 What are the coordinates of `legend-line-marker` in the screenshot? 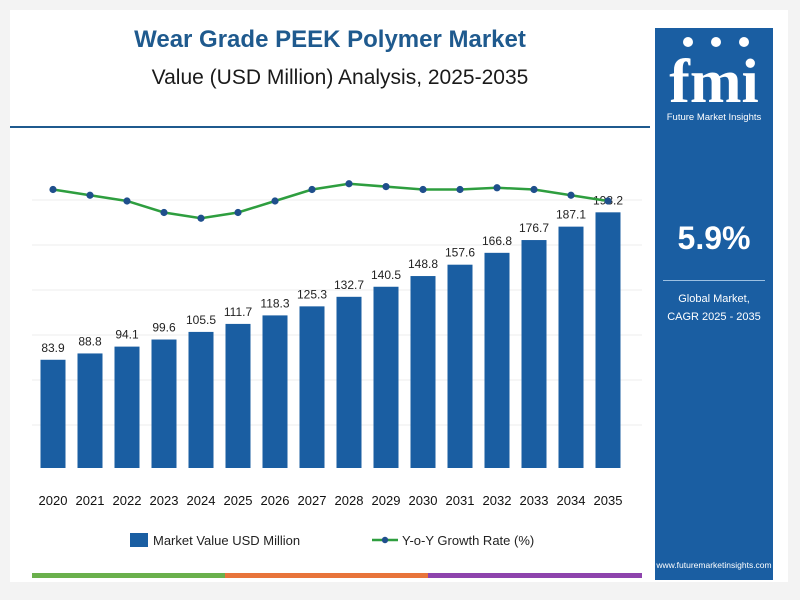 It's located at (385, 540).